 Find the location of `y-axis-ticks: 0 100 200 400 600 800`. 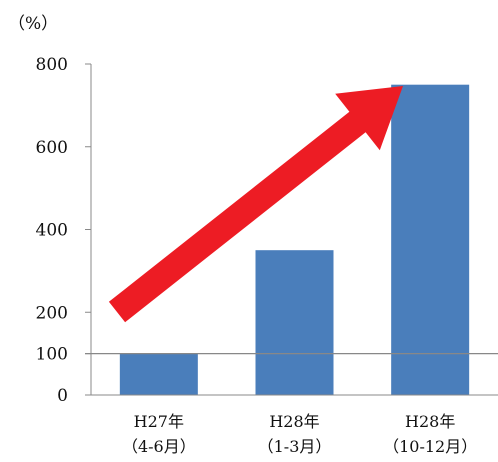

y-axis-ticks: 0 100 200 400 600 800 is located at coordinates (63, 230).